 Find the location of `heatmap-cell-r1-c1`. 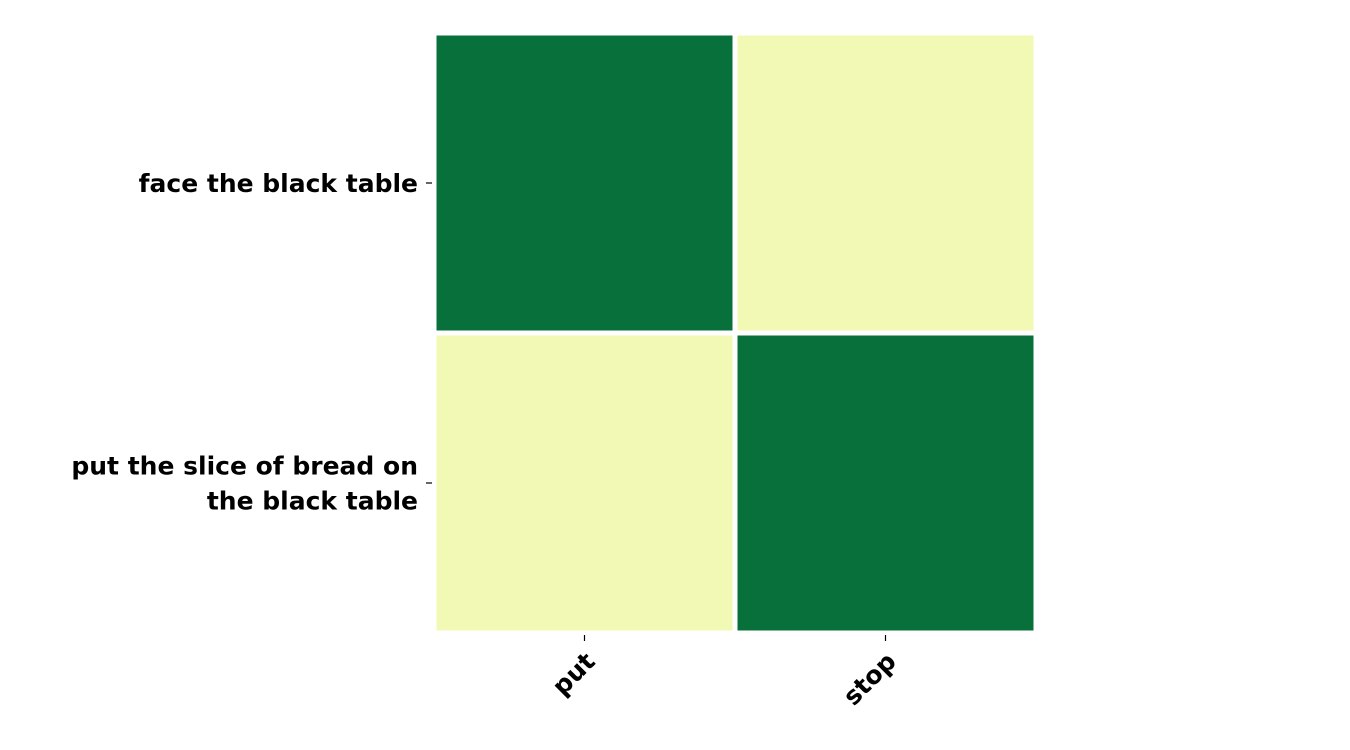

heatmap-cell-r1-c1 is located at coordinates (885, 483).